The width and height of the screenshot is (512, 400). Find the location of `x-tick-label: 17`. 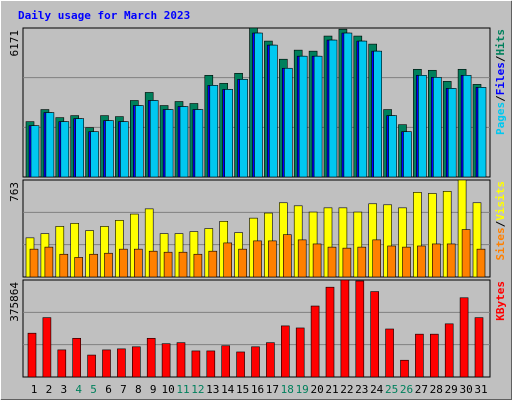

x-tick-label: 17 is located at coordinates (272, 389).